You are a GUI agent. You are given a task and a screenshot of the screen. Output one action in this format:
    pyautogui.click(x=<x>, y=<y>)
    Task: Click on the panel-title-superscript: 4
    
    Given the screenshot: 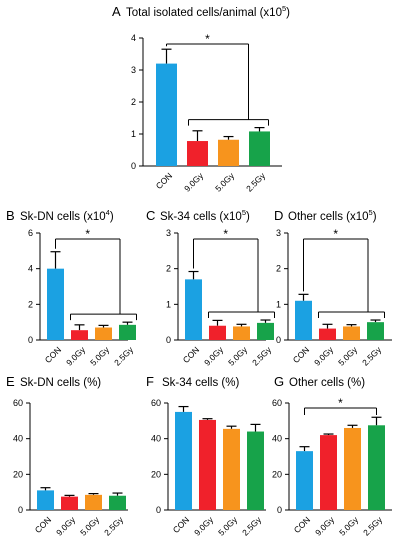 What is the action you would take?
    pyautogui.click(x=108, y=212)
    